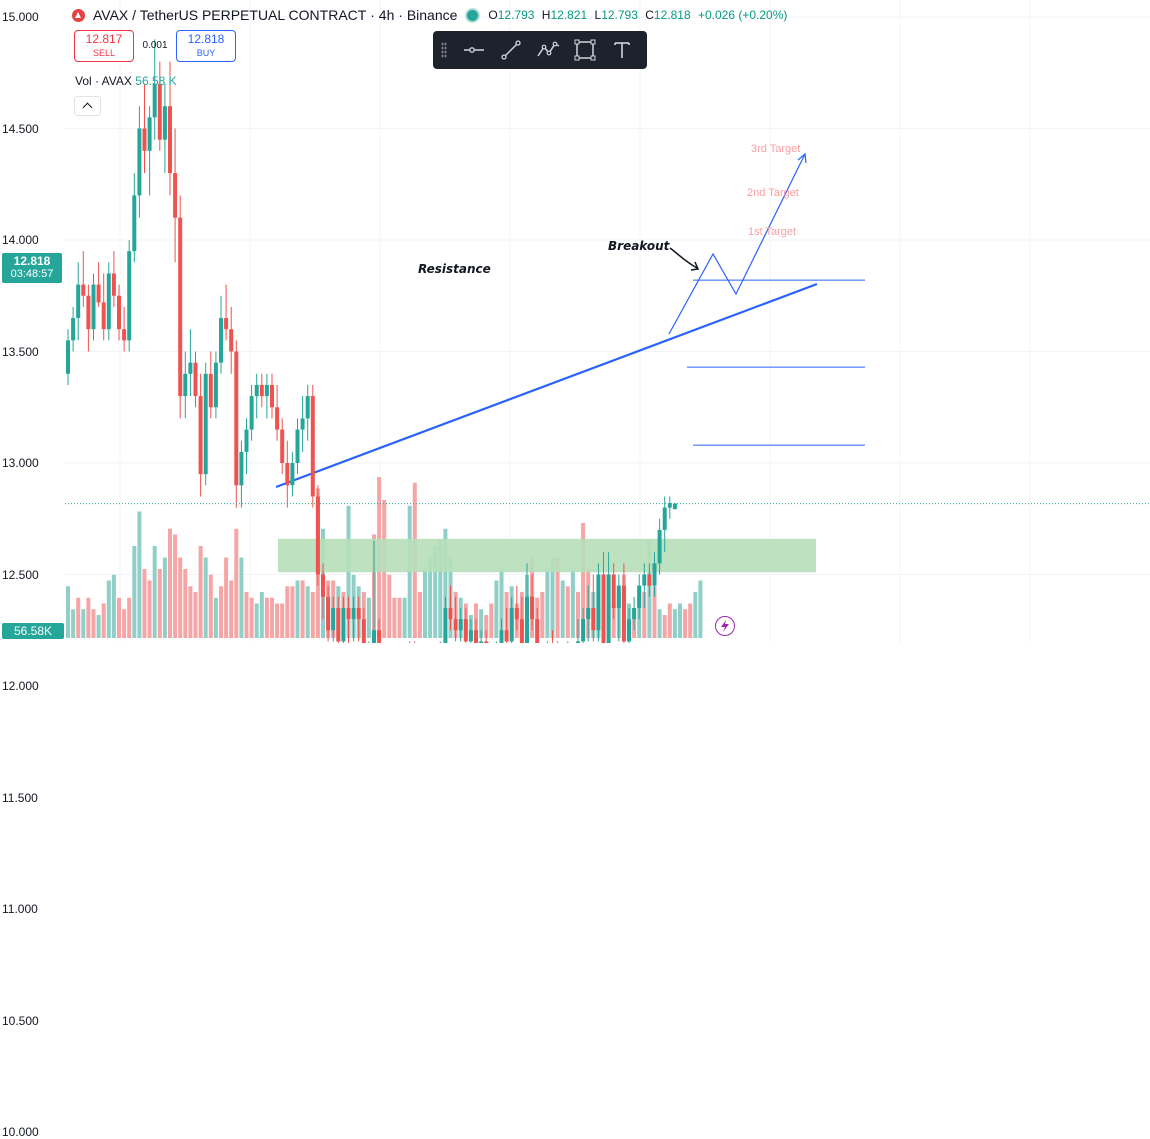 The height and width of the screenshot is (1139, 1150). I want to click on volume-legend: Vol · AVAX 56.58 K, so click(126, 81).